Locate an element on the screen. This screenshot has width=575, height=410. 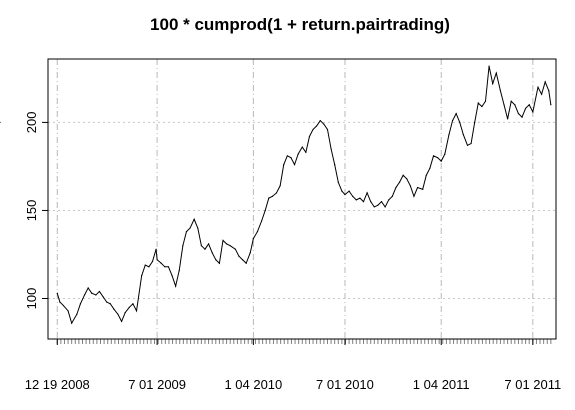
x-tick-label: 7 01 2009 is located at coordinates (157, 384).